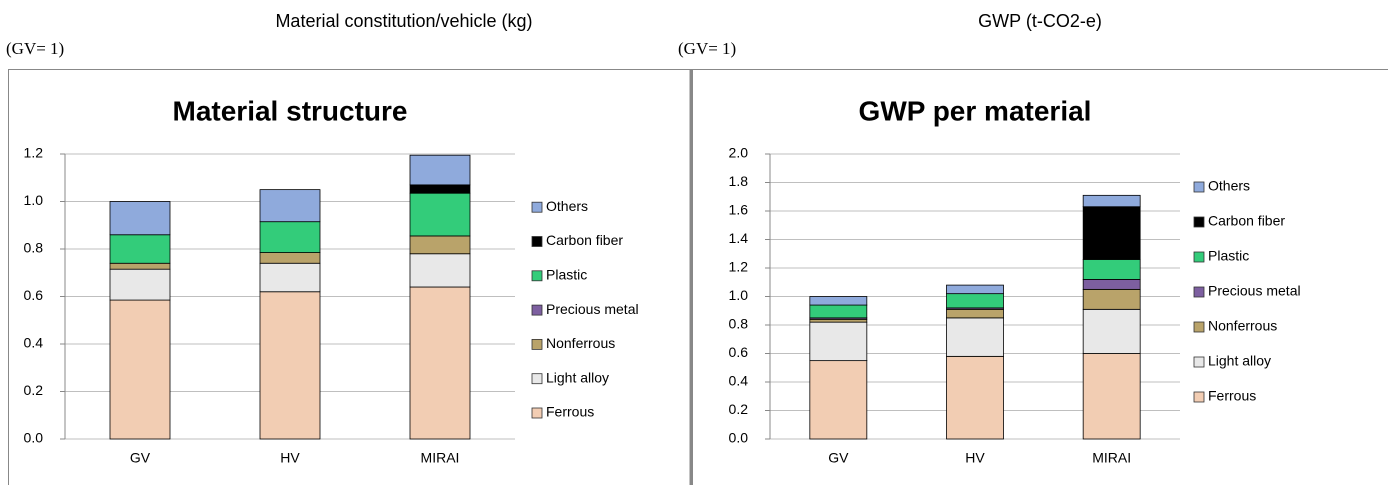 The image size is (1388, 485). What do you see at coordinates (403, 21) in the screenshot?
I see `header-title: Material constitution/vehicle (kg)` at bounding box center [403, 21].